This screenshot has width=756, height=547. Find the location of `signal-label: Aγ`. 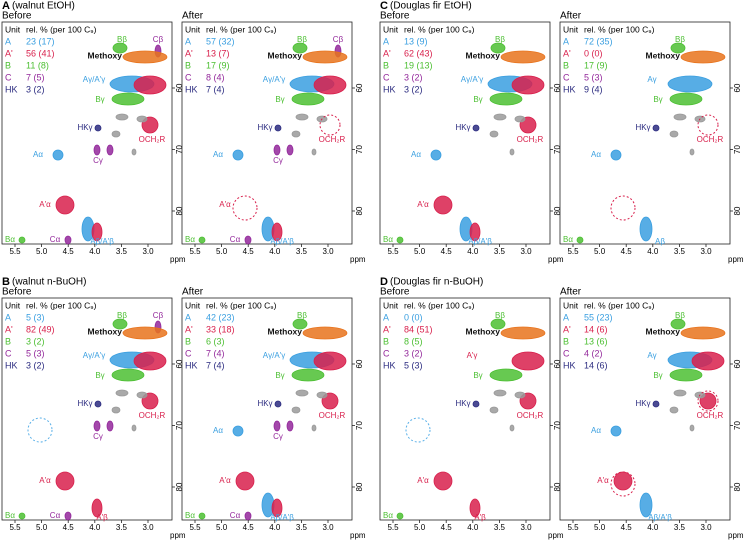

signal-label: Aγ is located at coordinates (651, 355).